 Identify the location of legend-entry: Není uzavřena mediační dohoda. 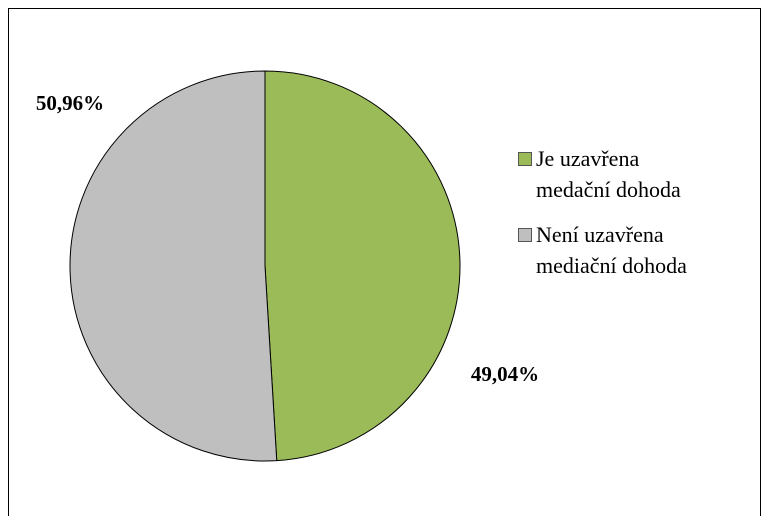
(607, 250).